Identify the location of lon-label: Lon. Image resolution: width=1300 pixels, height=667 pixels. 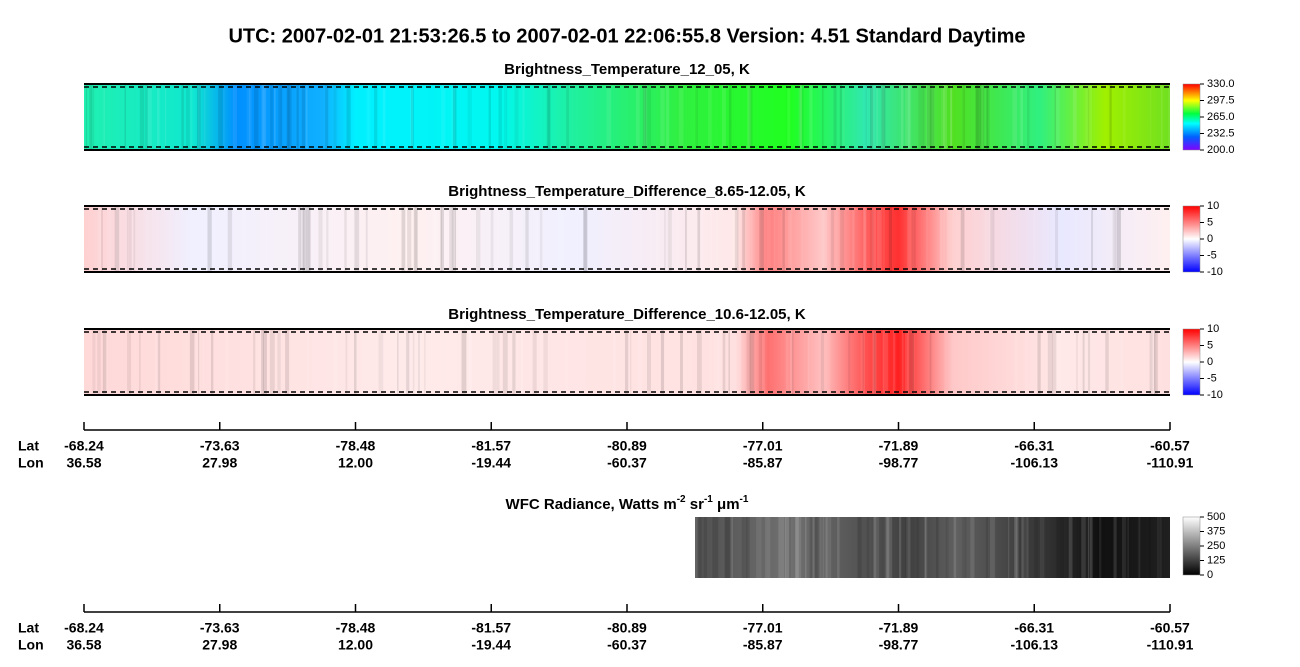
(31, 463).